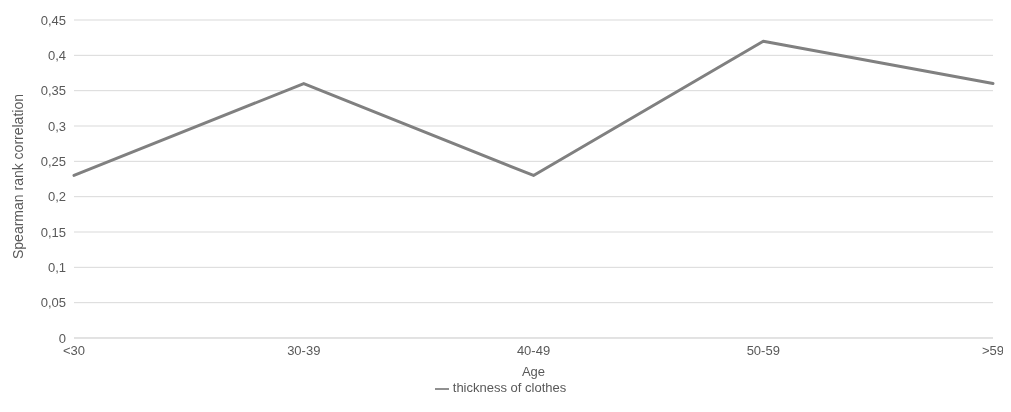 The image size is (1011, 412). I want to click on x-tick-label: 50-59, so click(763, 351).